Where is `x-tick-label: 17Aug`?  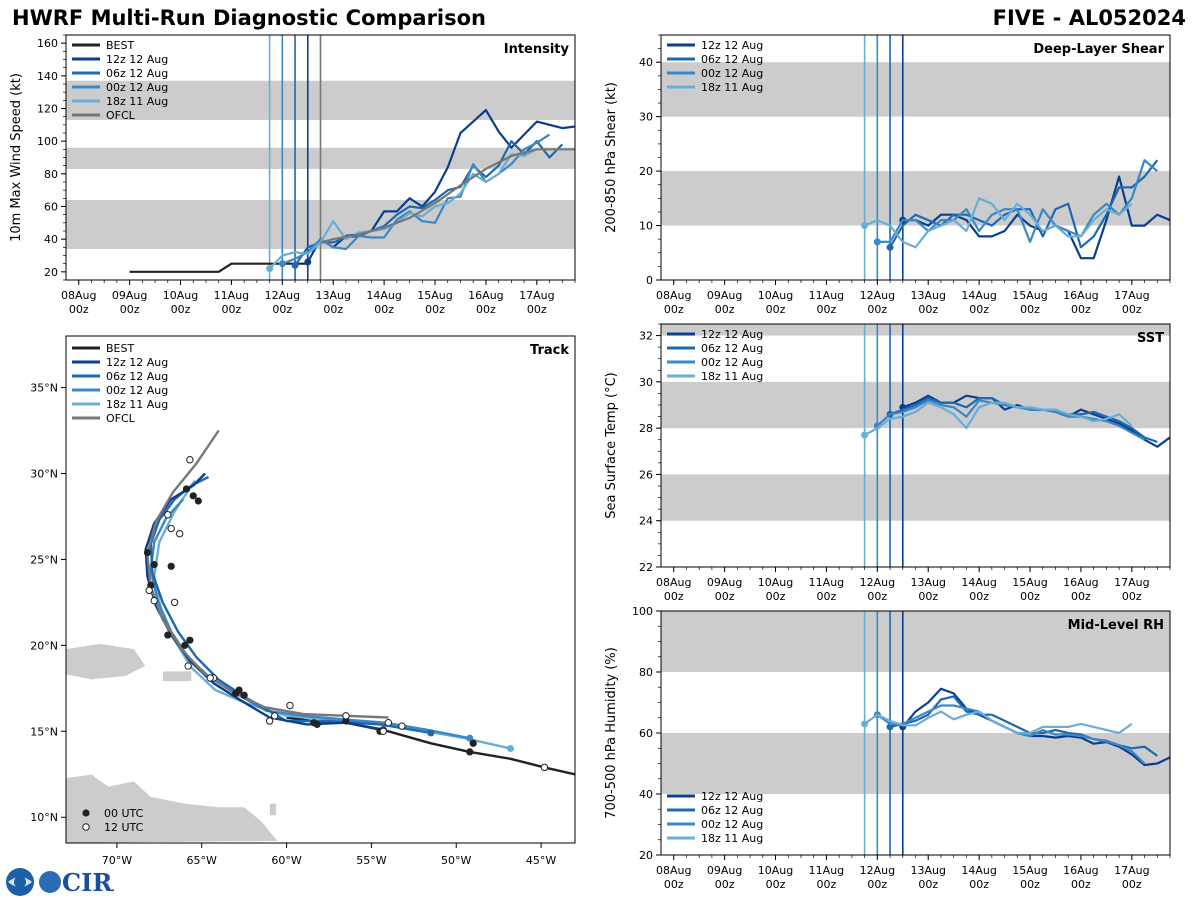
x-tick-label: 17Aug is located at coordinates (1131, 582).